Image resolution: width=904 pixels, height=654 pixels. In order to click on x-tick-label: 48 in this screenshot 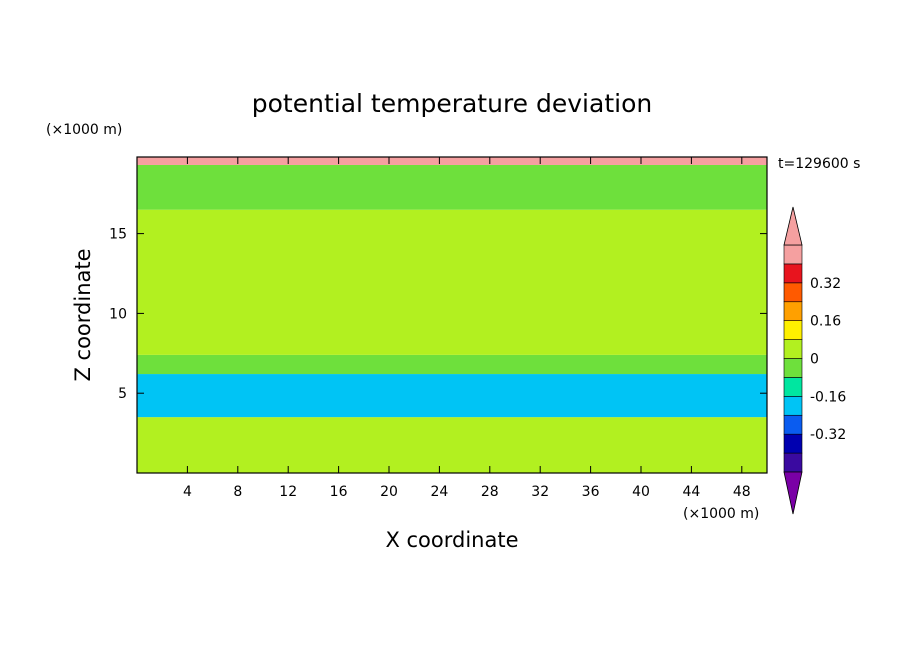, I will do `click(742, 492)`.